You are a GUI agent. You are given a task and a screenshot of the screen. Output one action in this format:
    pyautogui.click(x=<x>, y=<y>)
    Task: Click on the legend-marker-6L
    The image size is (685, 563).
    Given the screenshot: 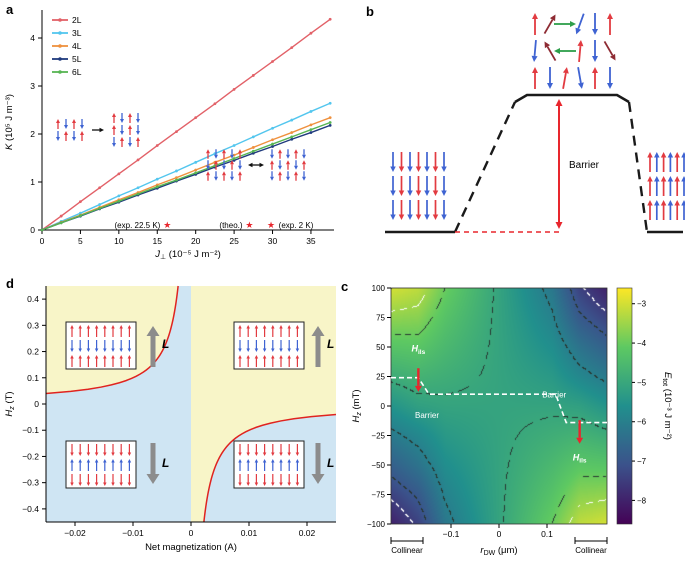 What is the action you would take?
    pyautogui.click(x=60, y=72)
    